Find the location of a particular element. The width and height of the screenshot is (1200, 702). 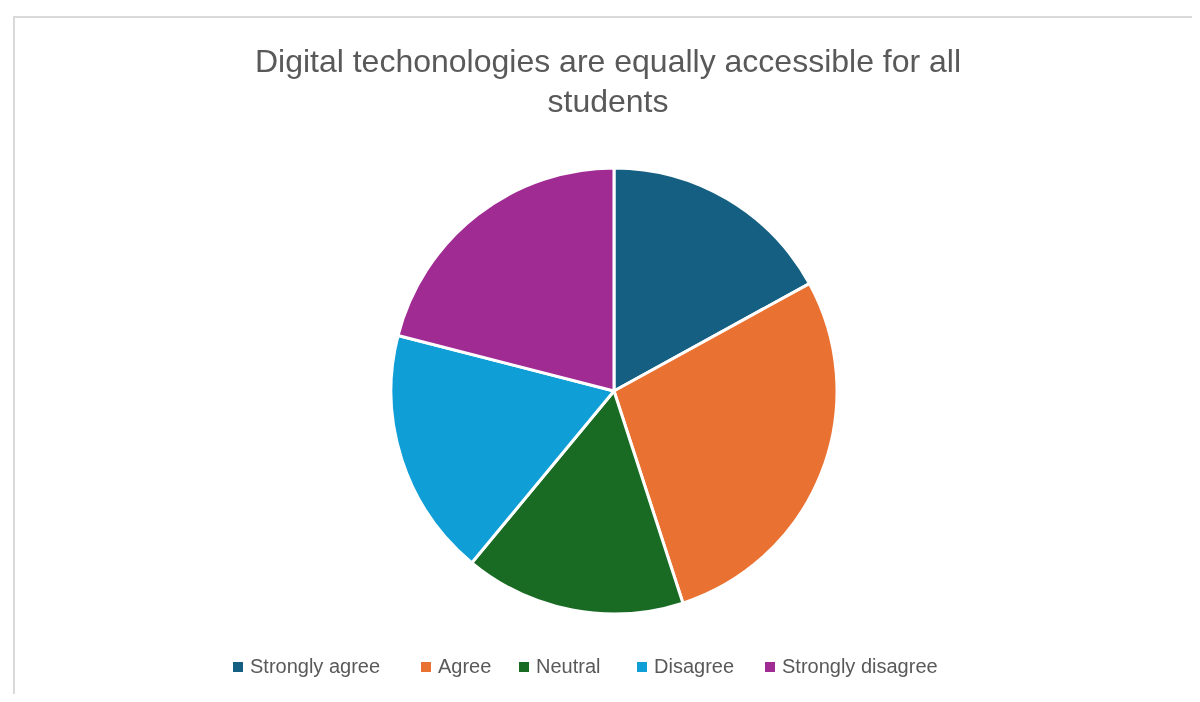

legend-label: Disagree is located at coordinates (694, 666).